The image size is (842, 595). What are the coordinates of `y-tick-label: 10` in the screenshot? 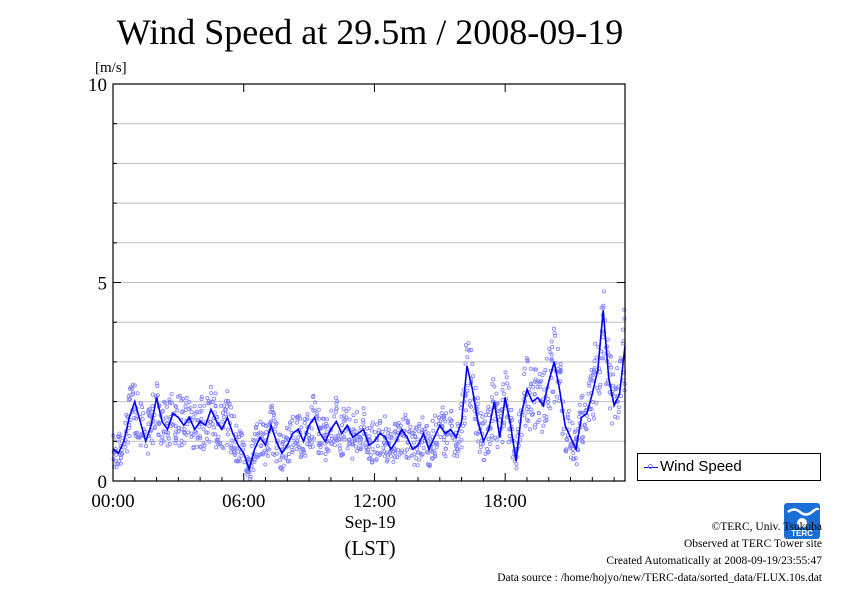 It's located at (97, 85).